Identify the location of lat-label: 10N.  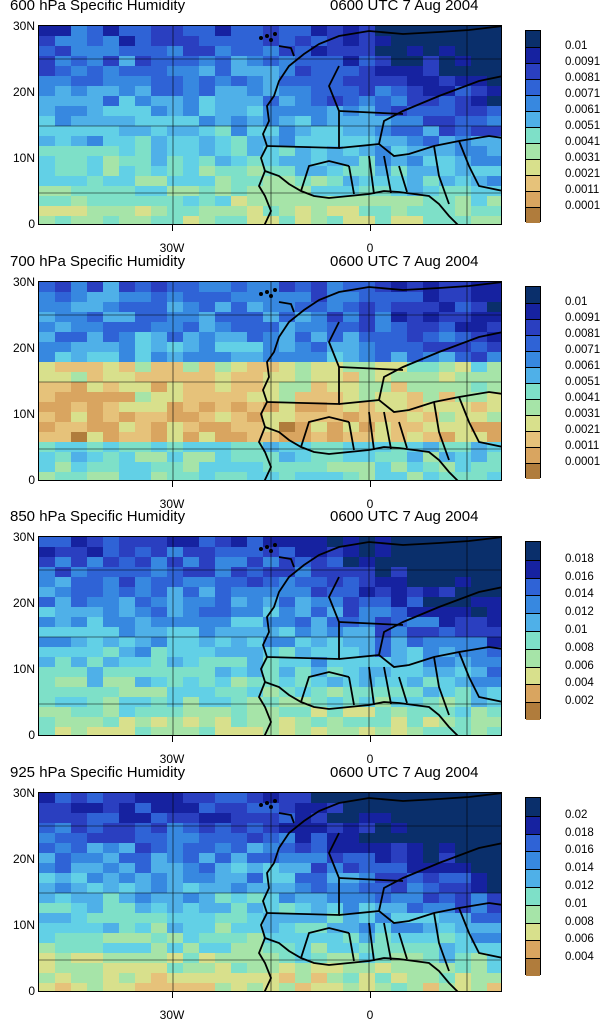
(23, 414).